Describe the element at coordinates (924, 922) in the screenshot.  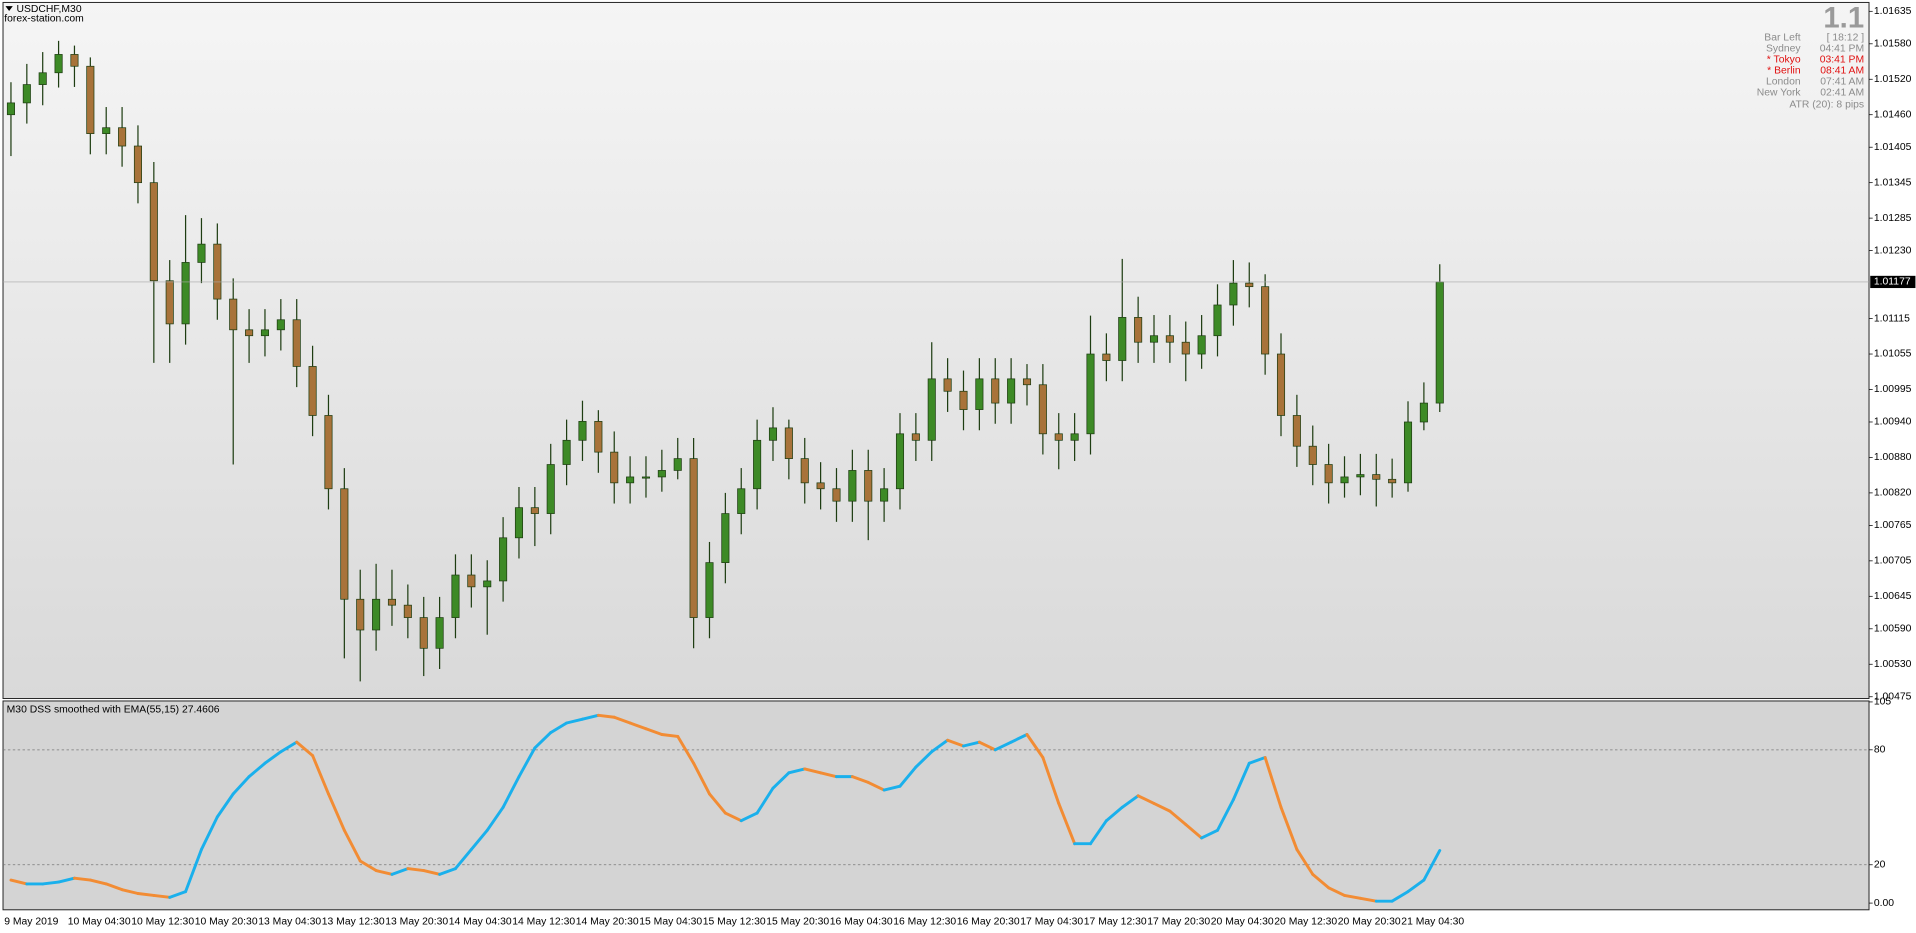
I see `x-tick-label: 16 May 12:30` at that location.